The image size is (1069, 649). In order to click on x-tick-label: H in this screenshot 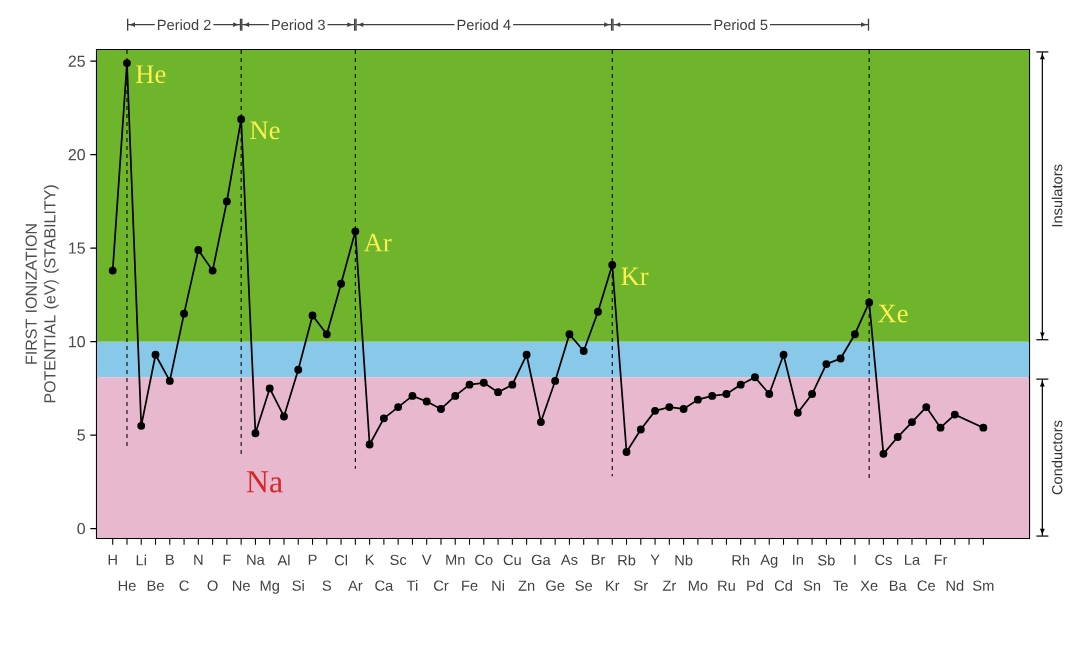, I will do `click(112, 559)`.